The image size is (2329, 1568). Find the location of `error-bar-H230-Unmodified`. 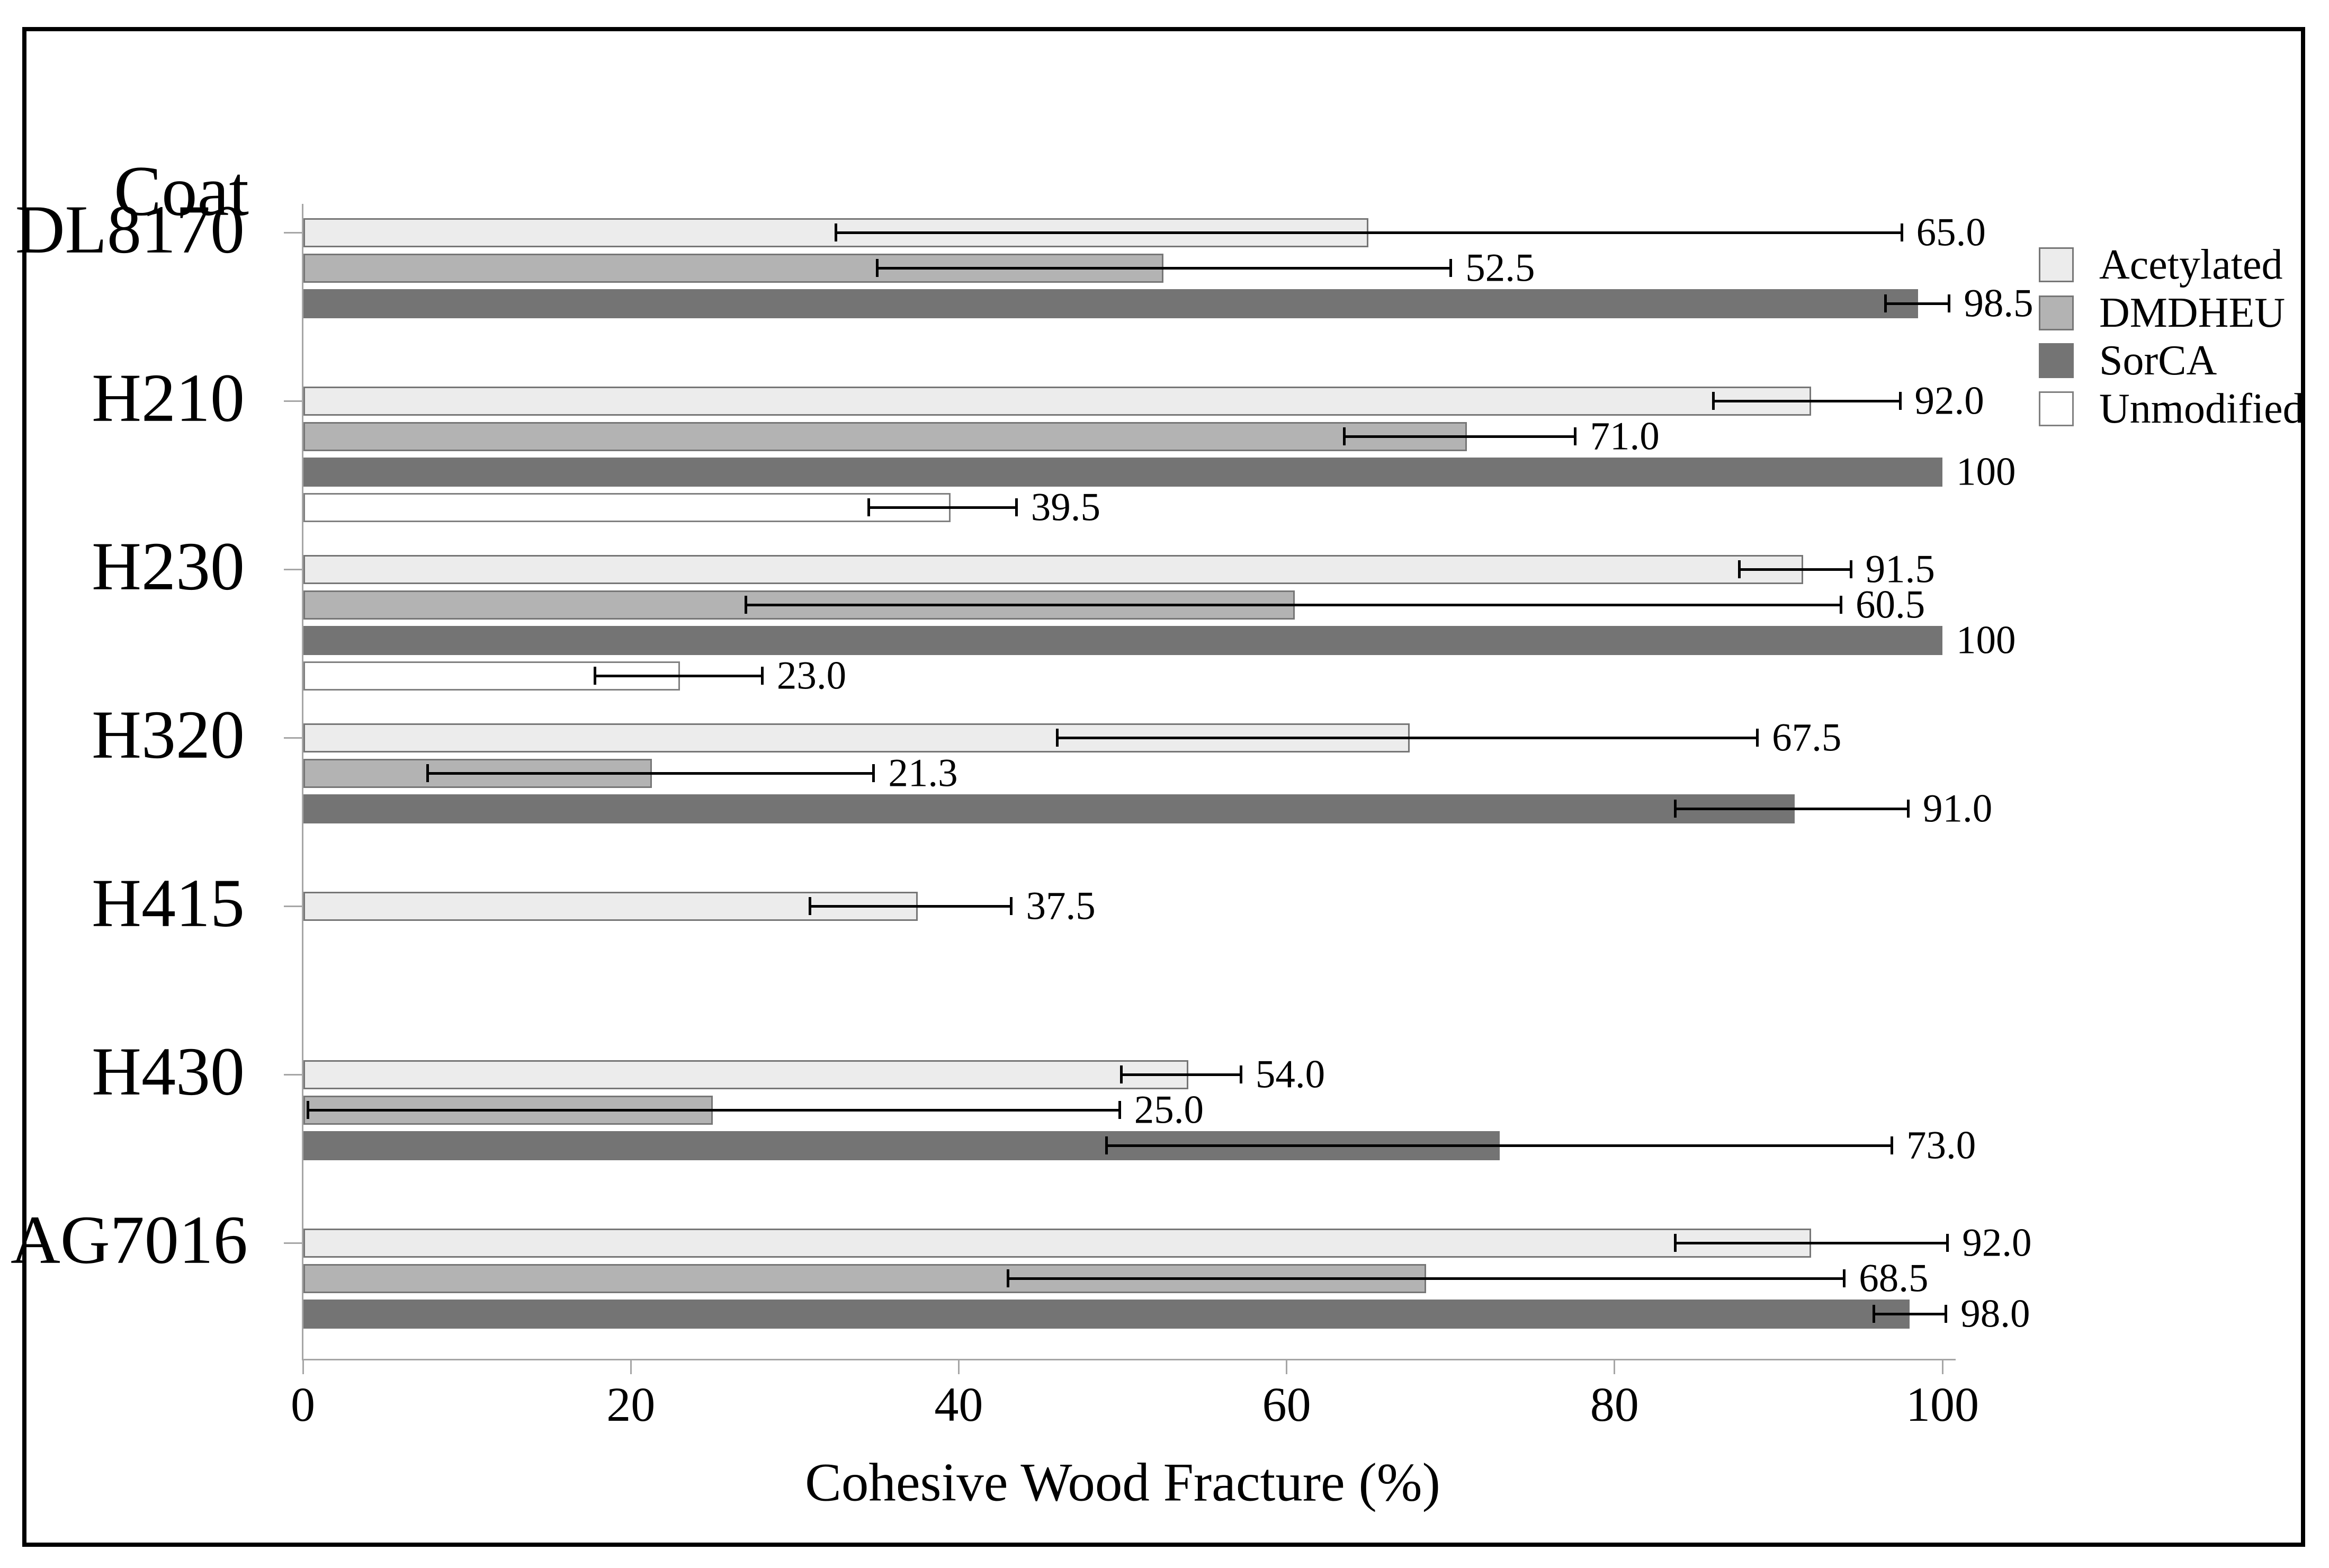

error-bar-H230-Unmodified is located at coordinates (679, 675).